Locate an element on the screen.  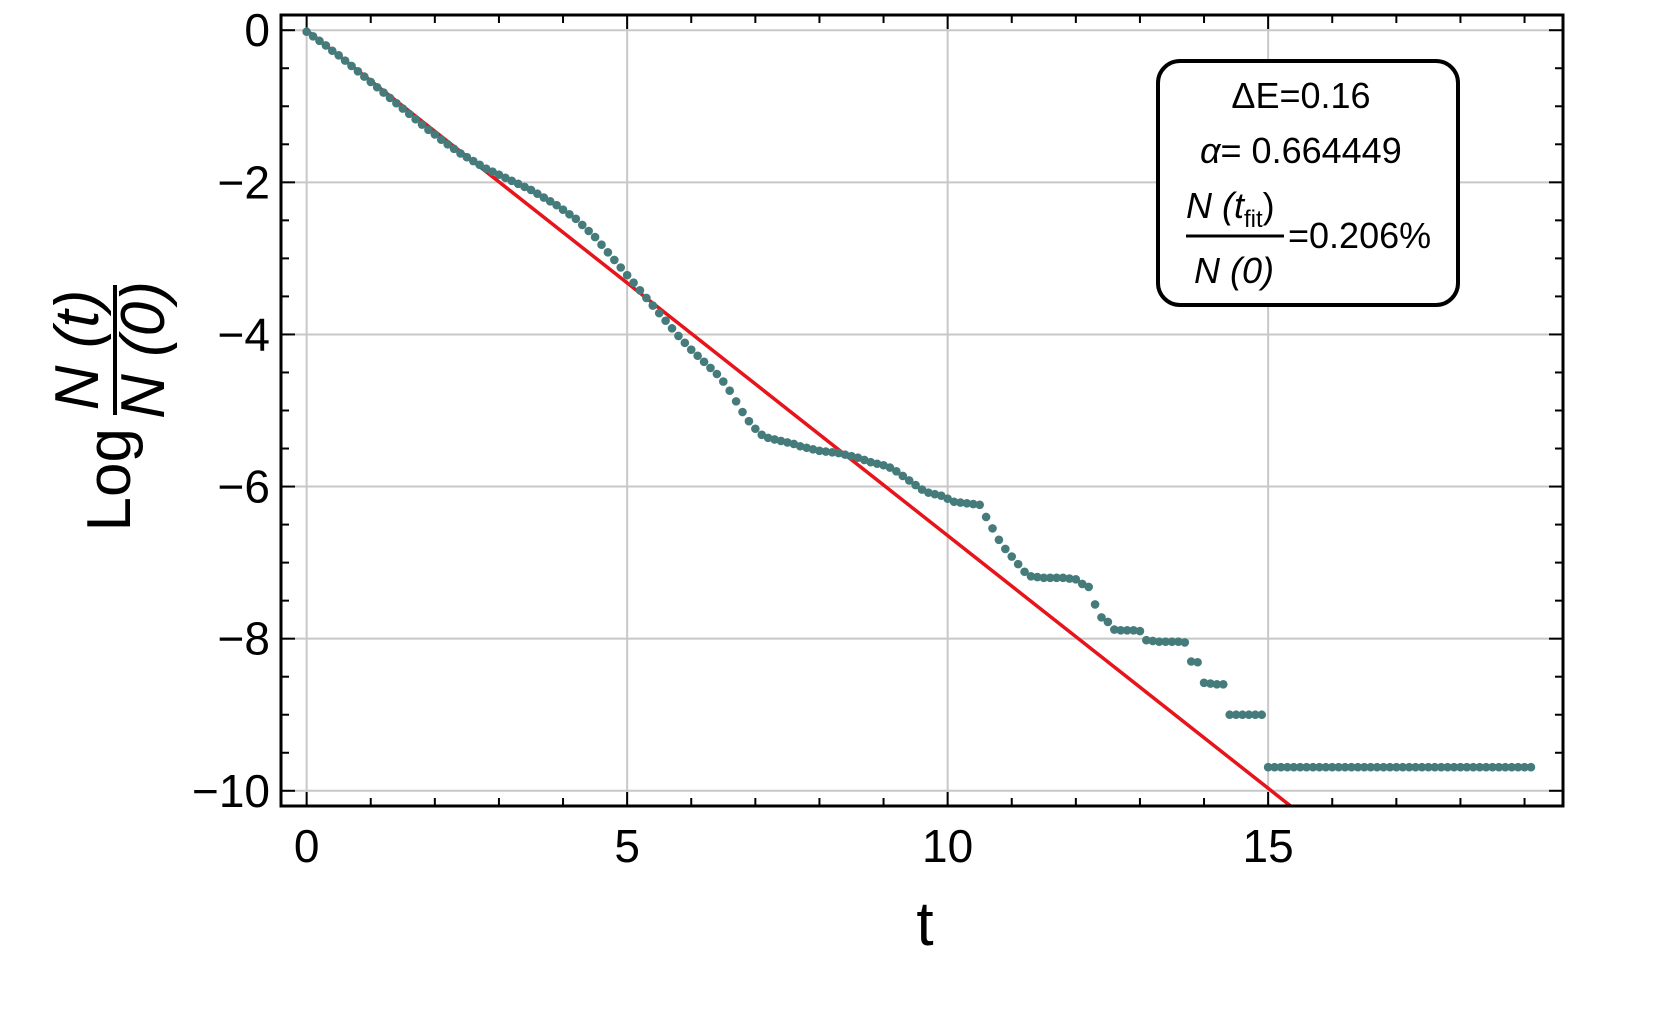
x-tick-label-3: 15 is located at coordinates (1268, 846).